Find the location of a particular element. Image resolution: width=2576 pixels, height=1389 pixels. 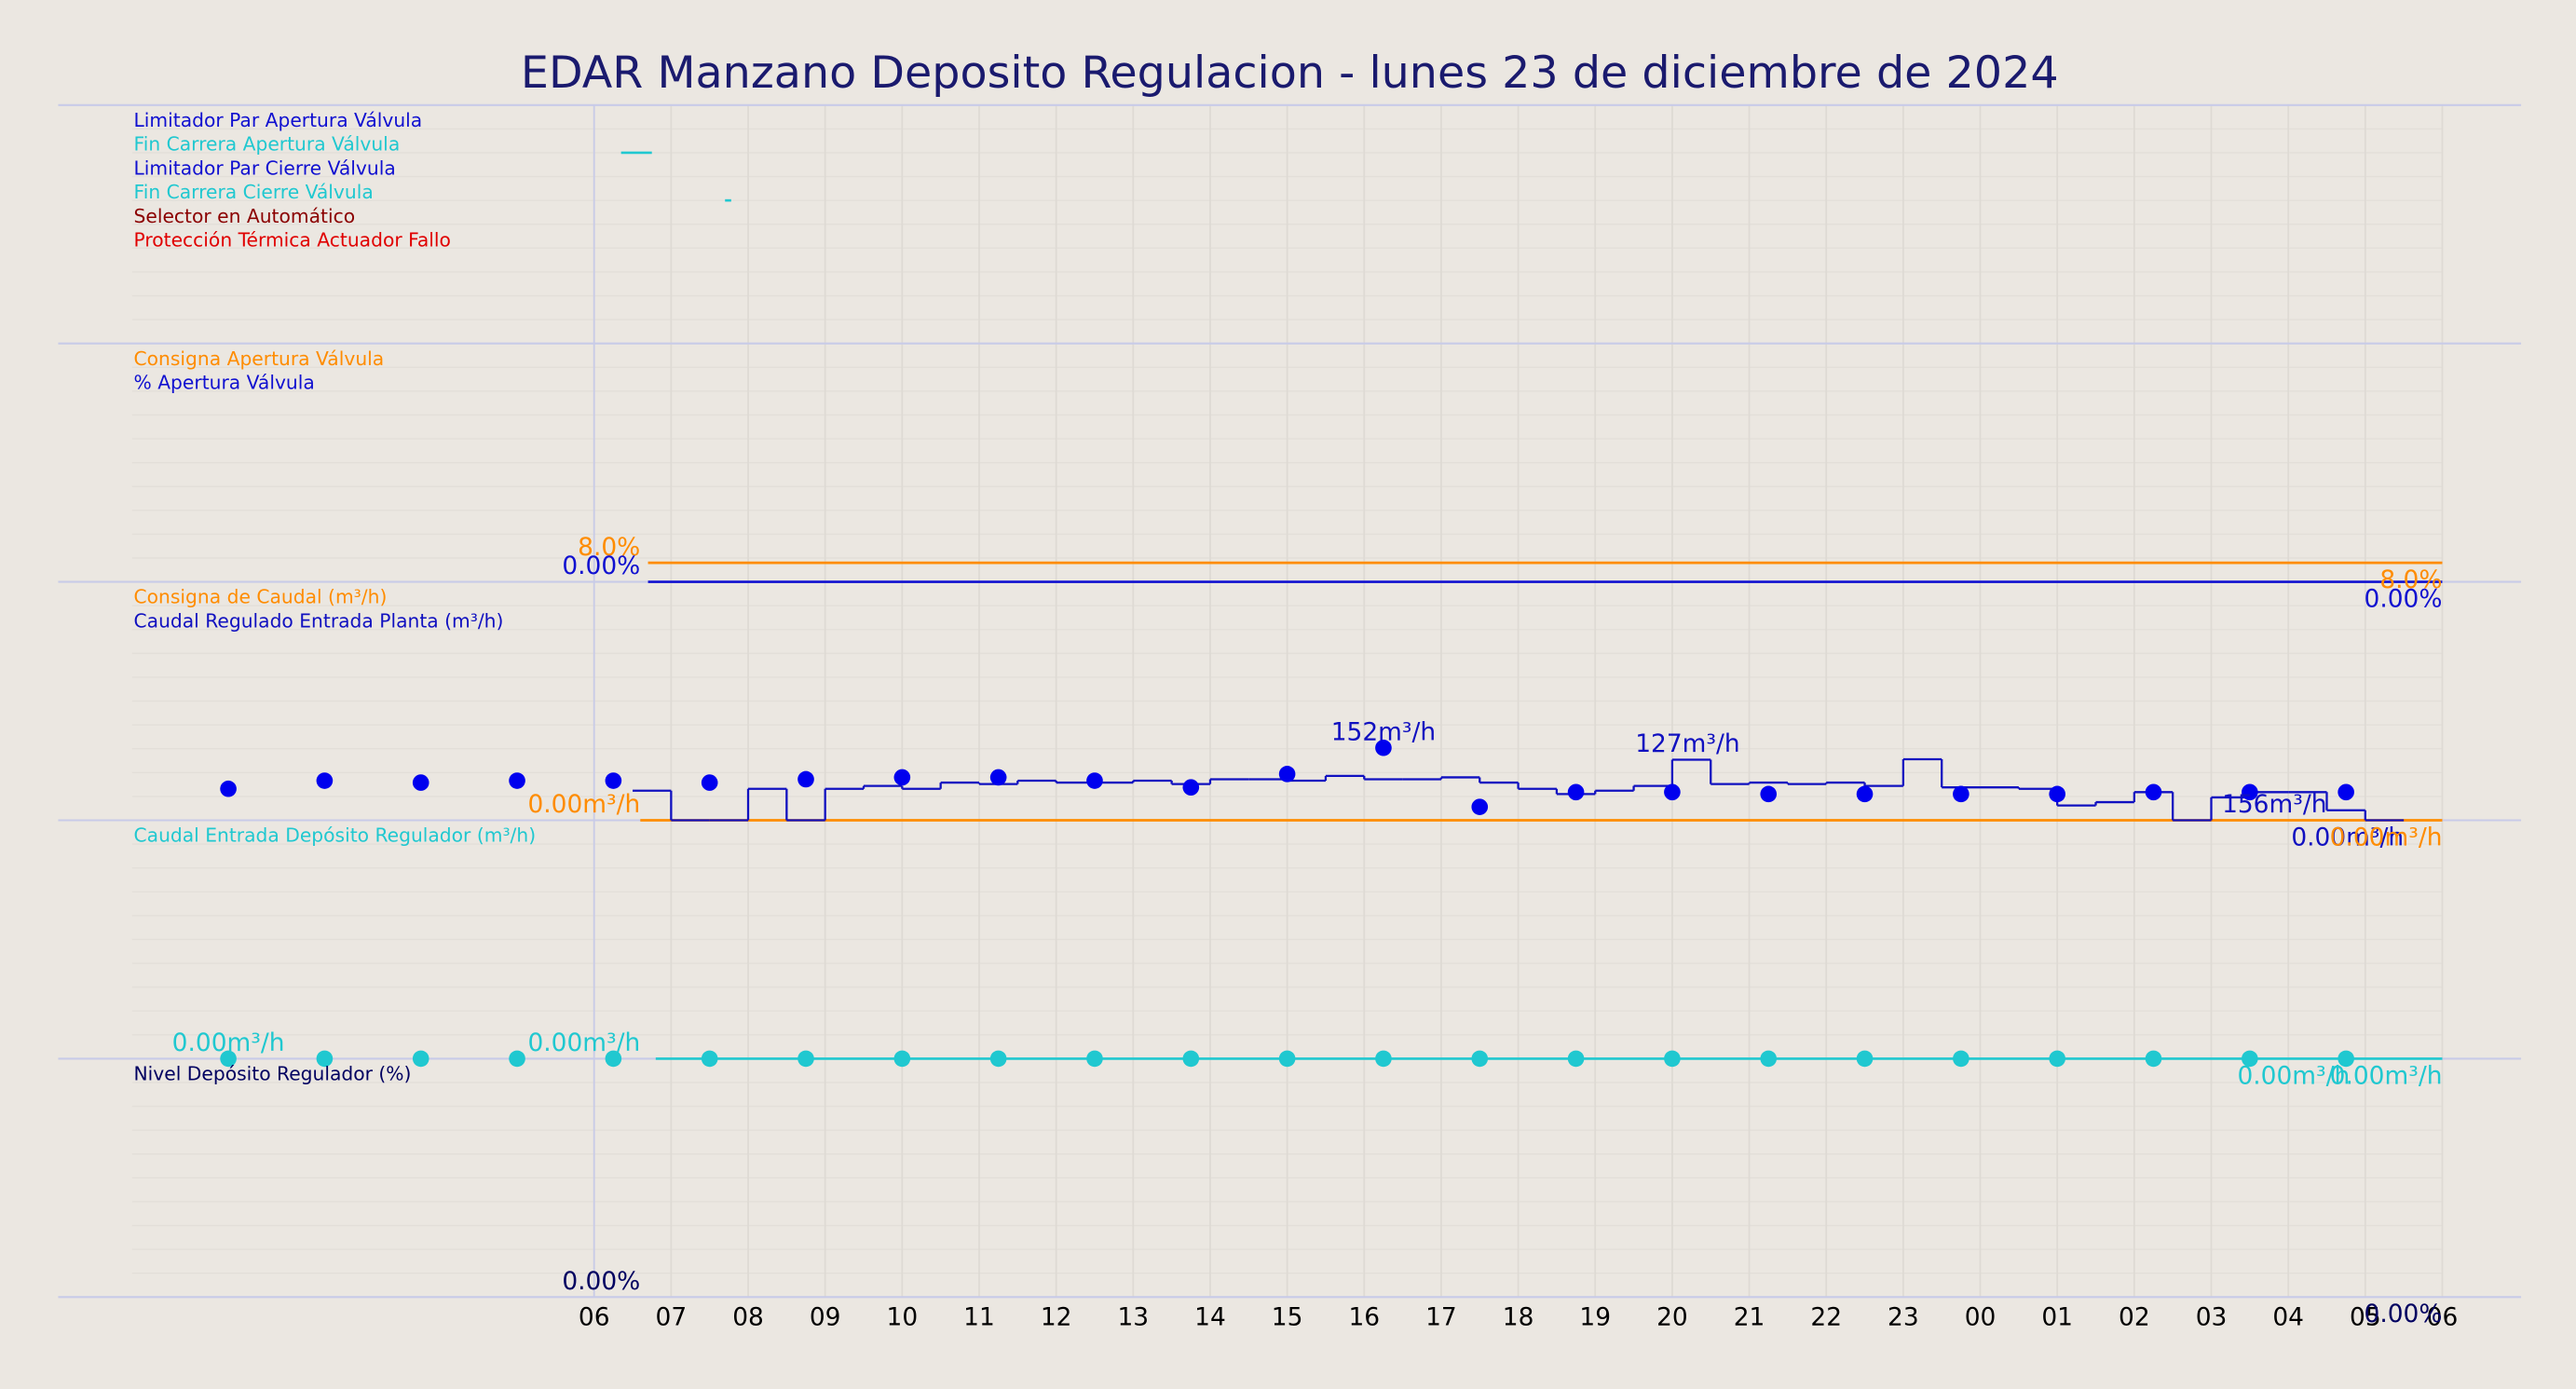

x-tick-label: 07 is located at coordinates (672, 1317).